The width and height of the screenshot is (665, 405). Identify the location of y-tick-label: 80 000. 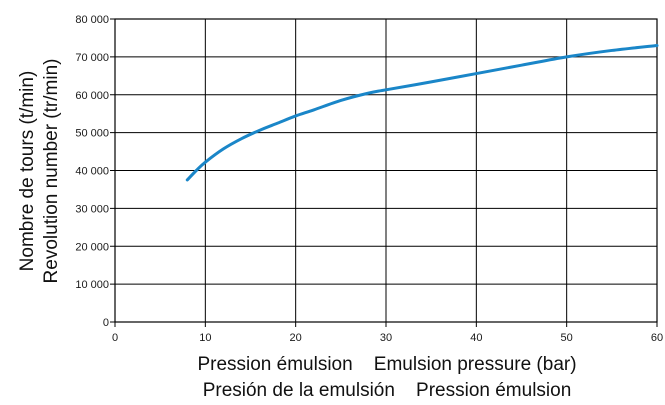
(92, 20).